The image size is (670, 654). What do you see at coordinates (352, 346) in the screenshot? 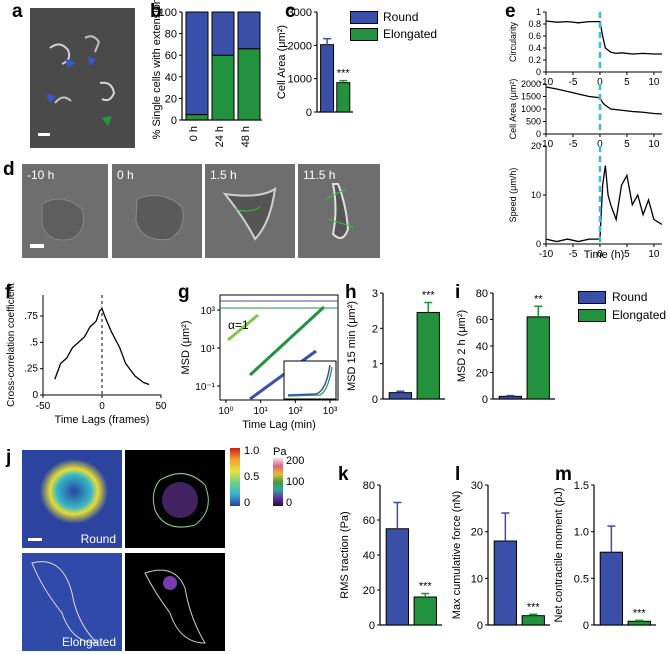
I see `y-axis-label: MSD 15 min (μm²)` at bounding box center [352, 346].